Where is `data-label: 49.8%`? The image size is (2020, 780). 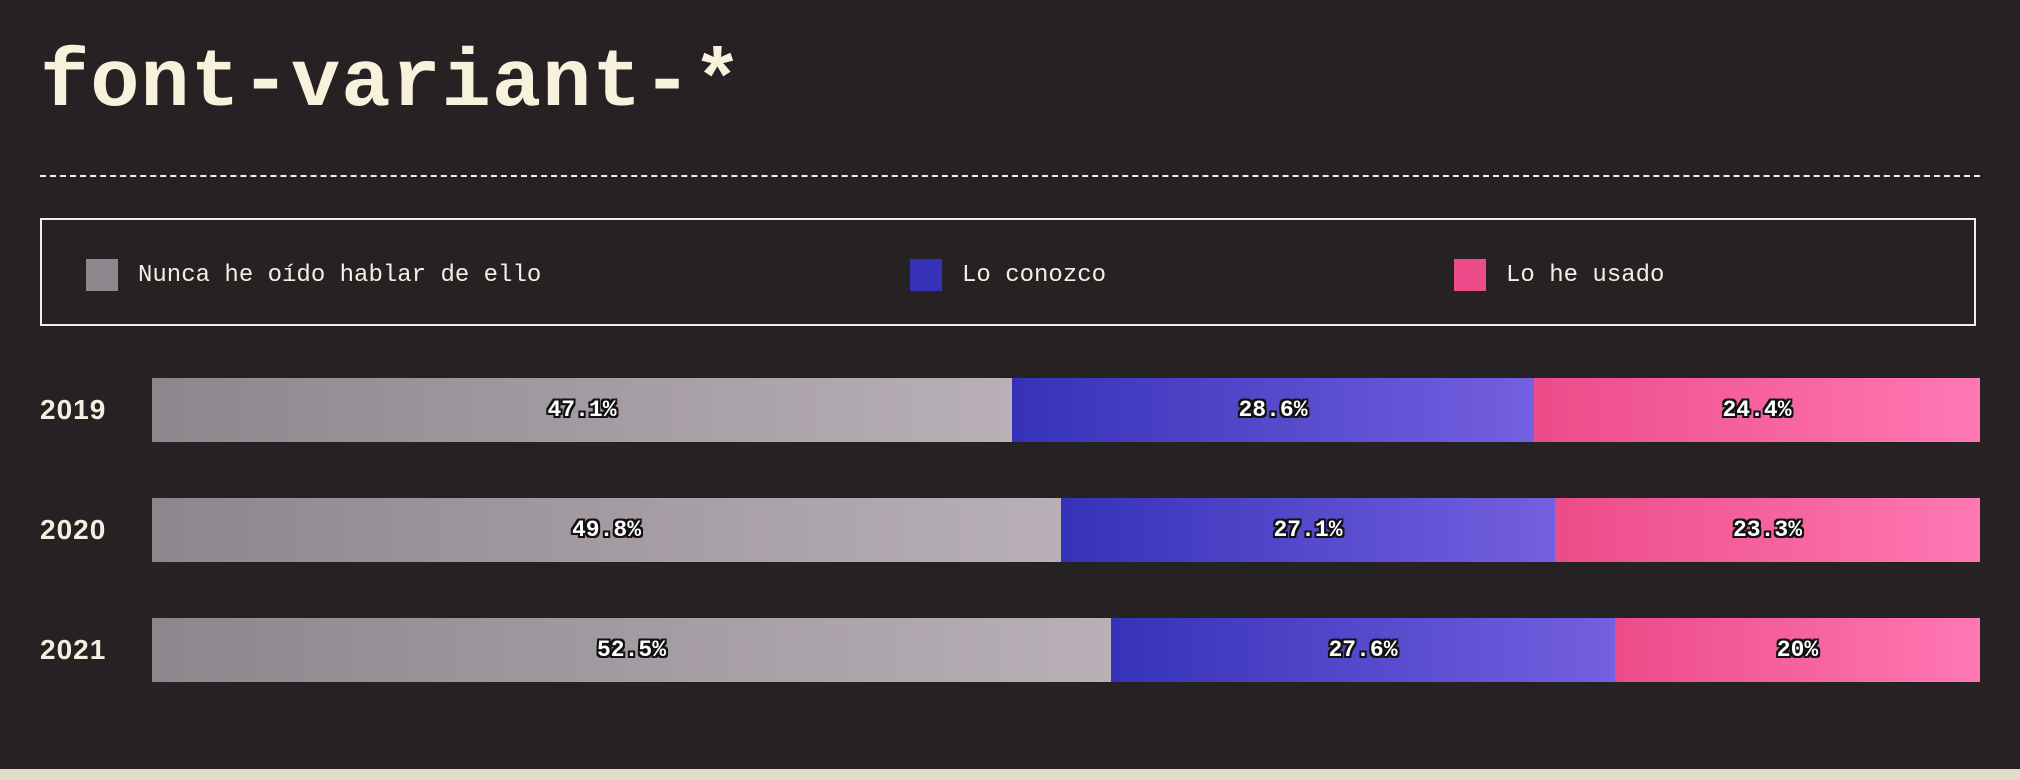 data-label: 49.8% is located at coordinates (606, 530).